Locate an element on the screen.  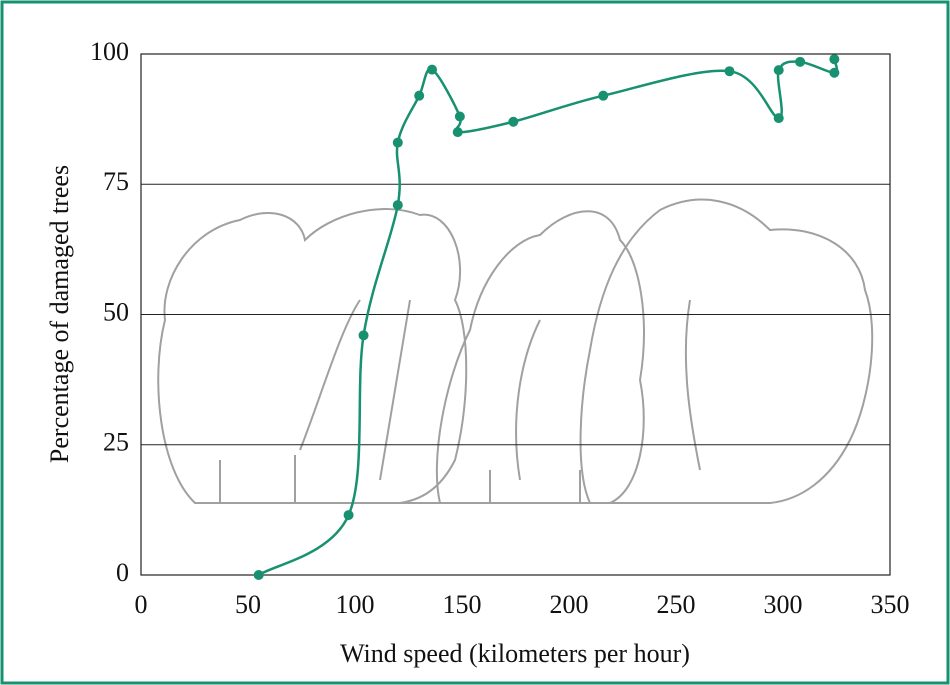
x-tick-label: 0 is located at coordinates (141, 604).